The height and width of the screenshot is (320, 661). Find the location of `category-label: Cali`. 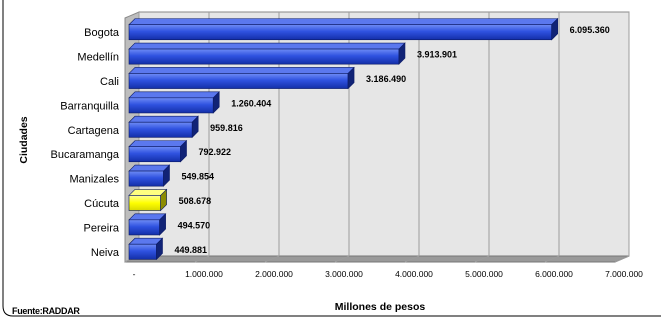

category-label: Cali is located at coordinates (109, 82).